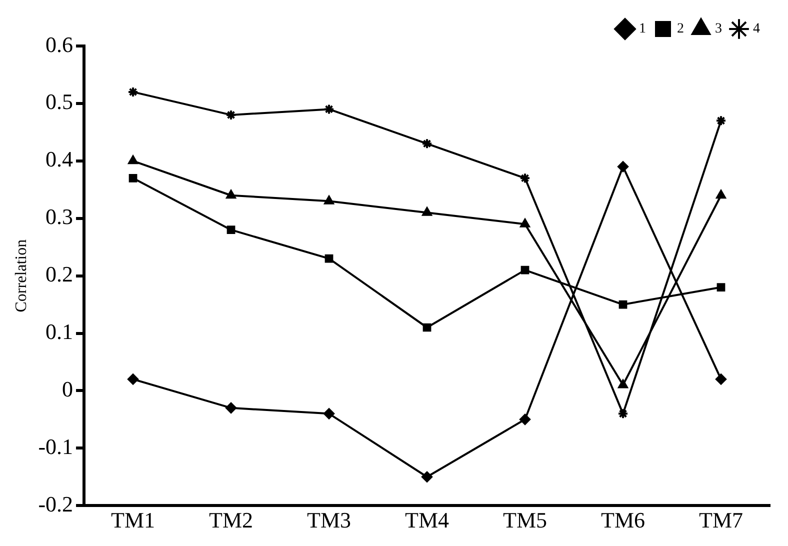  What do you see at coordinates (718, 29) in the screenshot?
I see `legend-label: 3` at bounding box center [718, 29].